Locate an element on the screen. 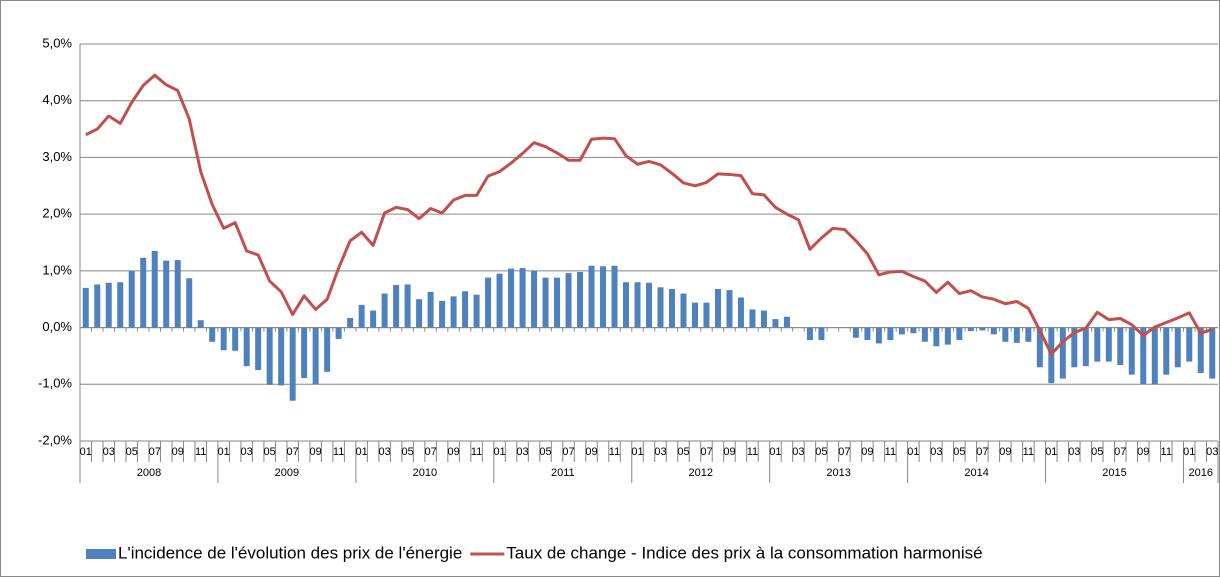  year-label: 2016 is located at coordinates (1201, 473).